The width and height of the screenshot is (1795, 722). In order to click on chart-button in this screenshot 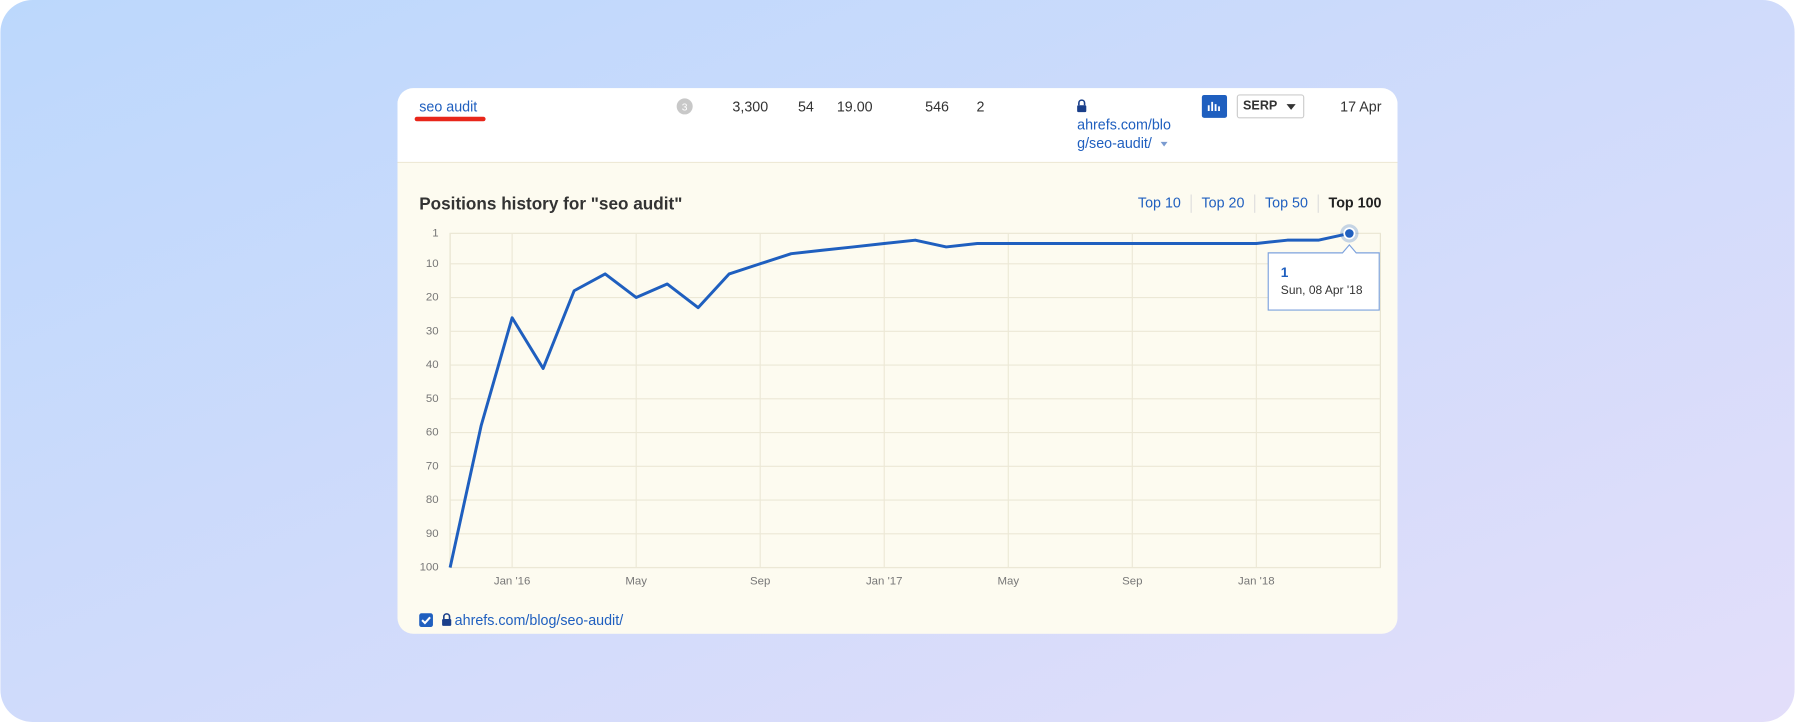, I will do `click(1214, 106)`.